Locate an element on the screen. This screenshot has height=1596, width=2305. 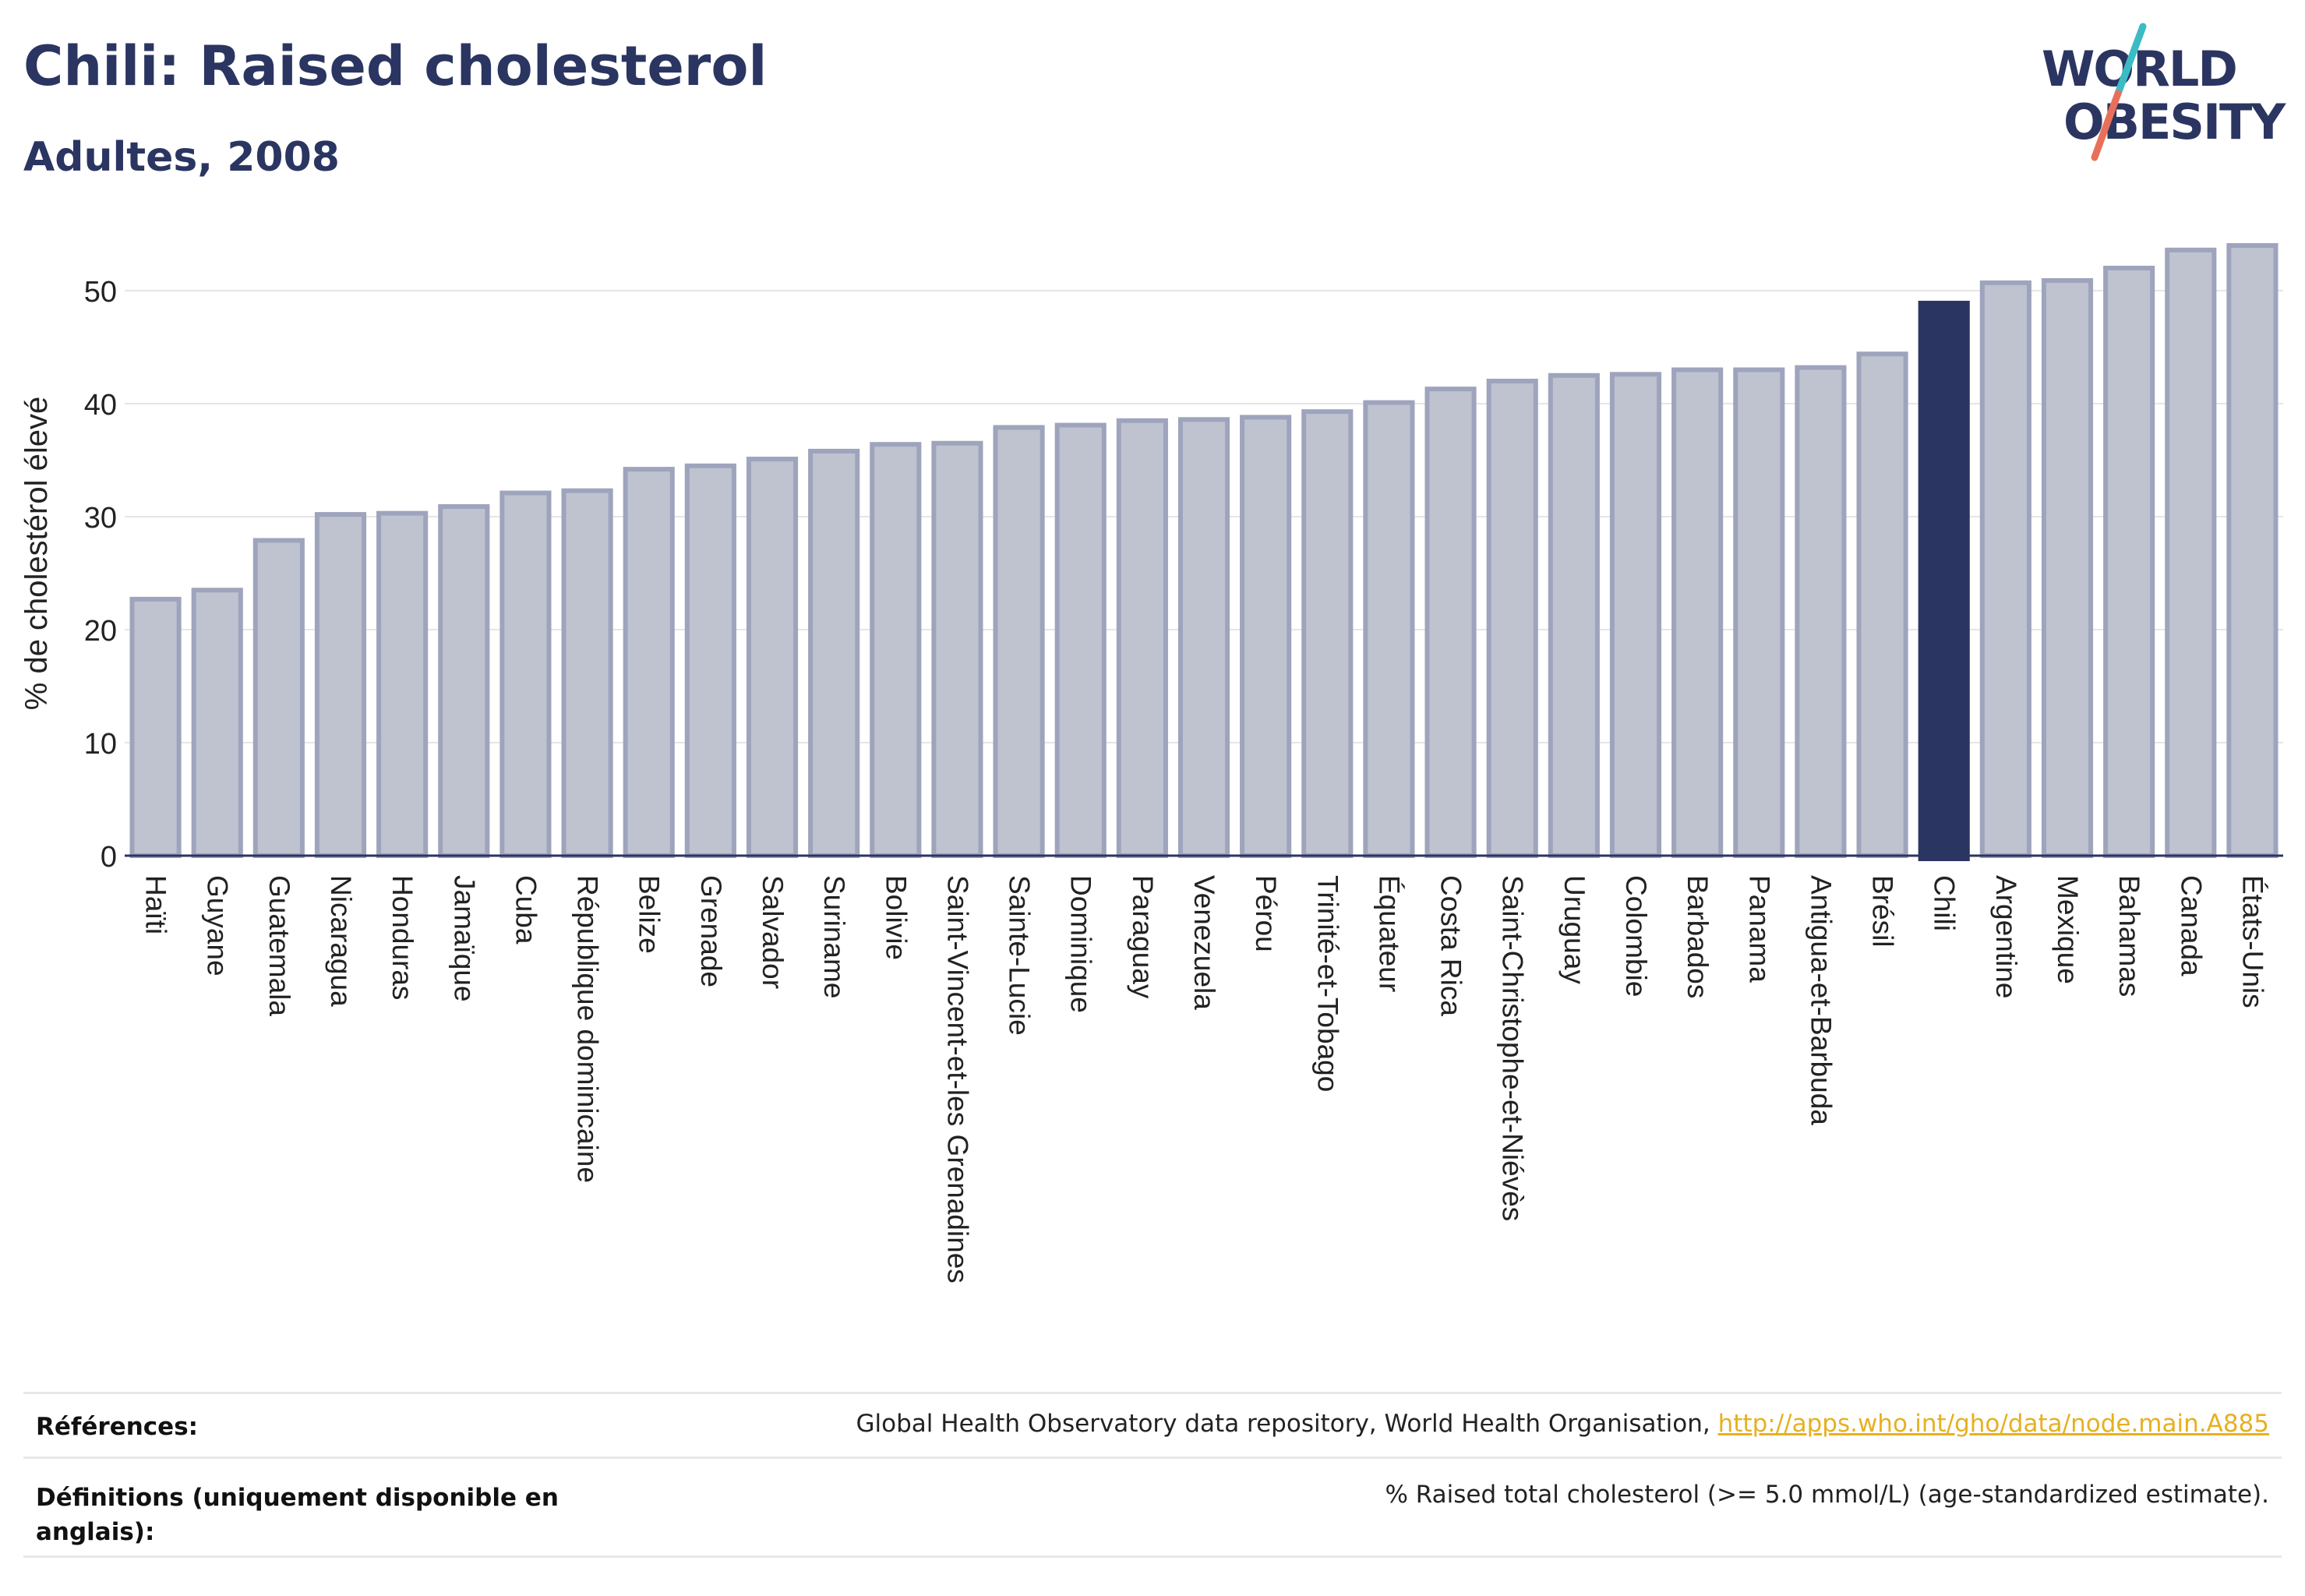
y-tick-label: 20 is located at coordinates (101, 631).